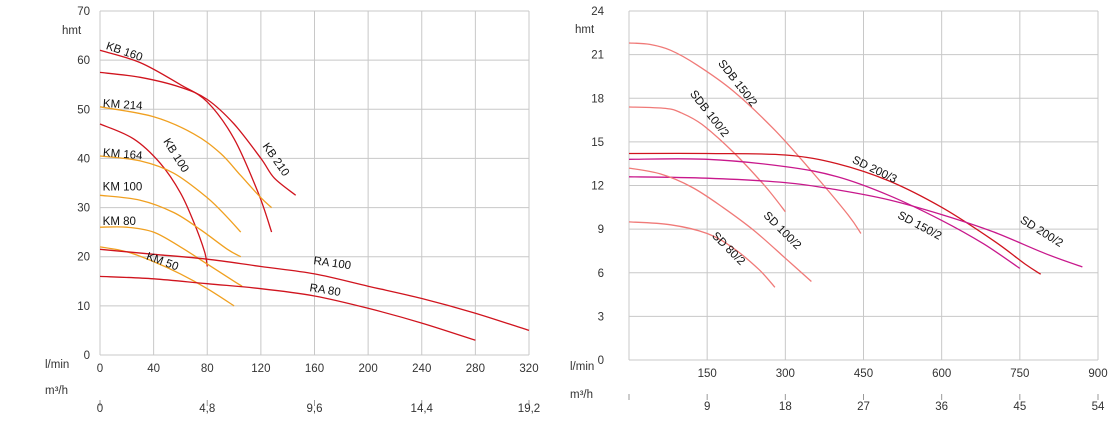  I want to click on x-tick-label: 80, so click(207, 369).